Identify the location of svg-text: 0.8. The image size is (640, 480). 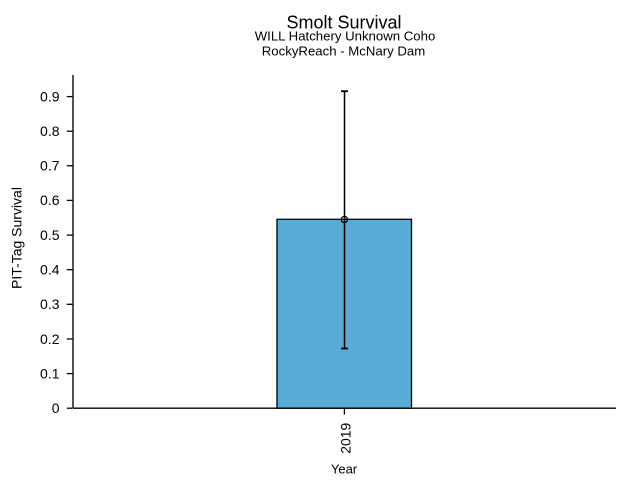
(50, 131).